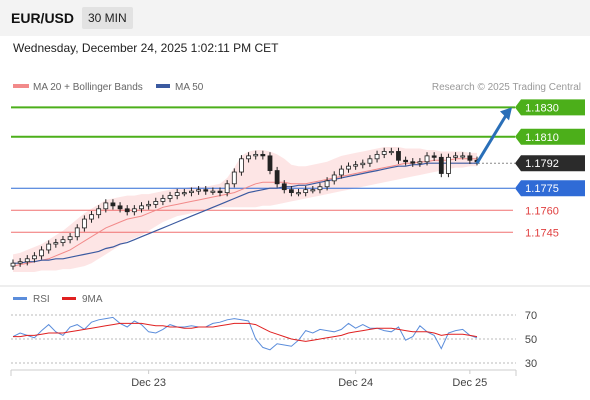  I want to click on ma20-legend-label: MA 20 + Bollinger Bands, so click(88, 87).